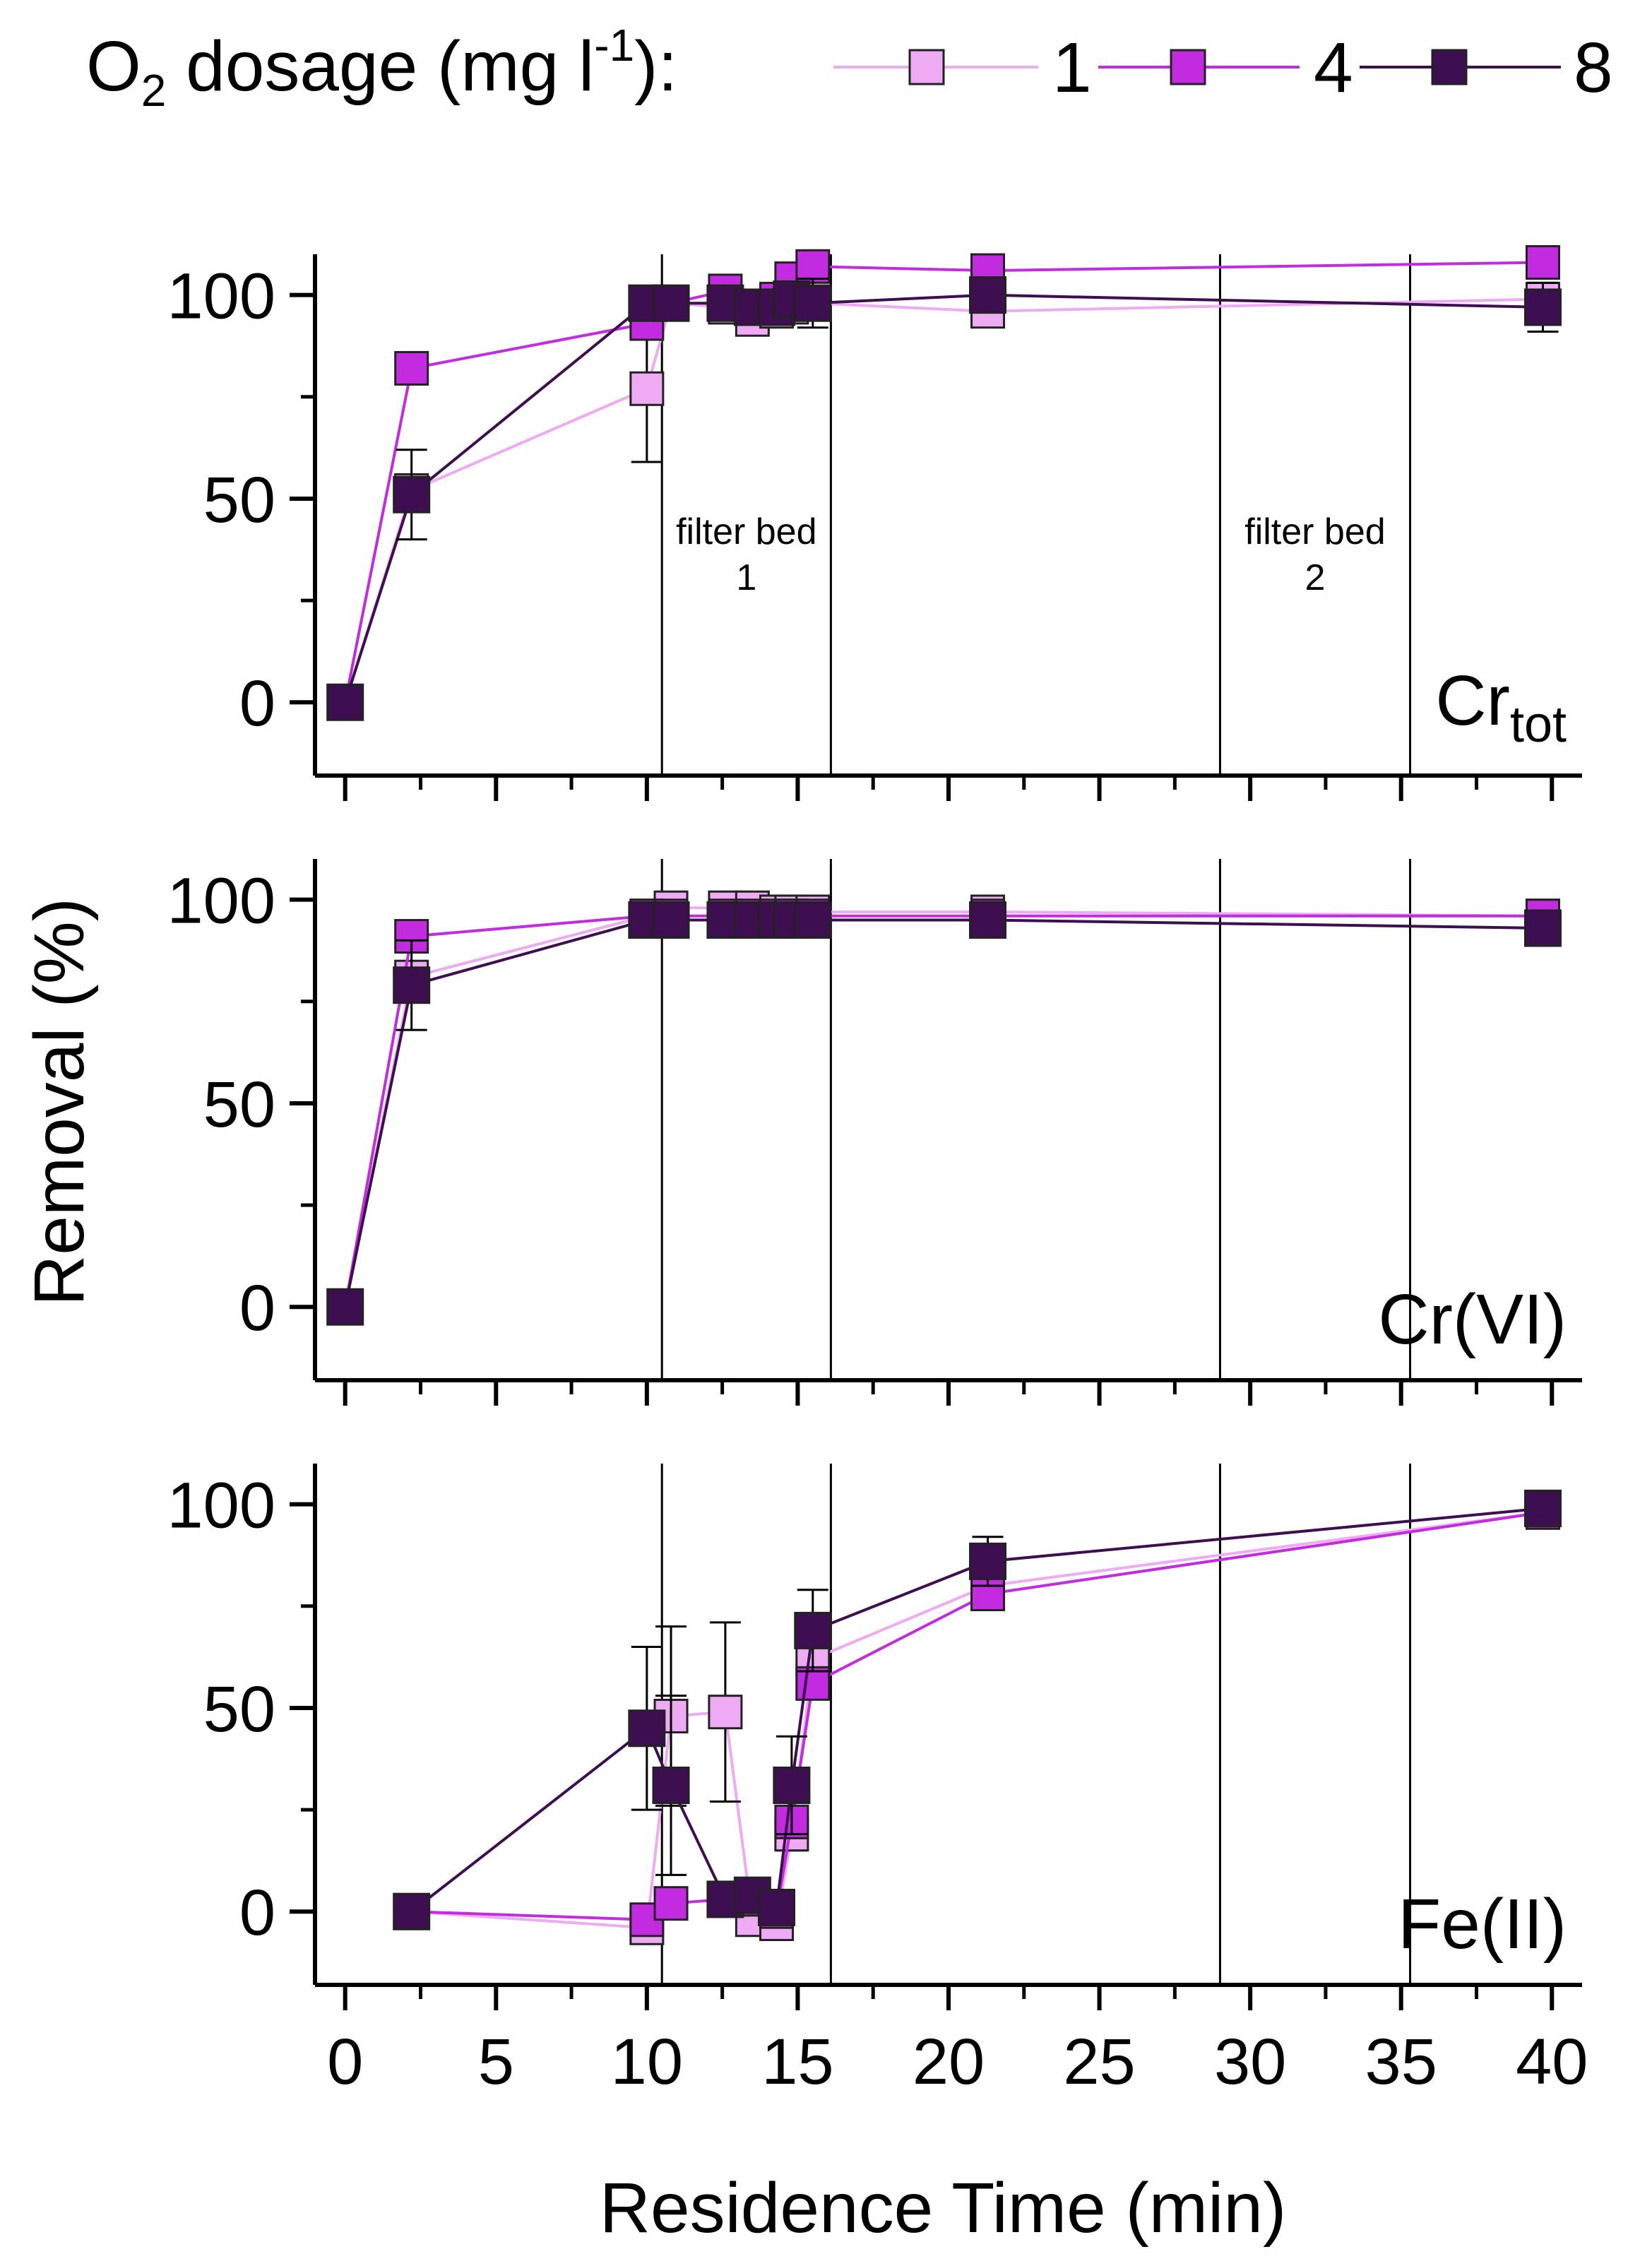  What do you see at coordinates (1486, 67) in the screenshot?
I see `legend-item-8: 8` at bounding box center [1486, 67].